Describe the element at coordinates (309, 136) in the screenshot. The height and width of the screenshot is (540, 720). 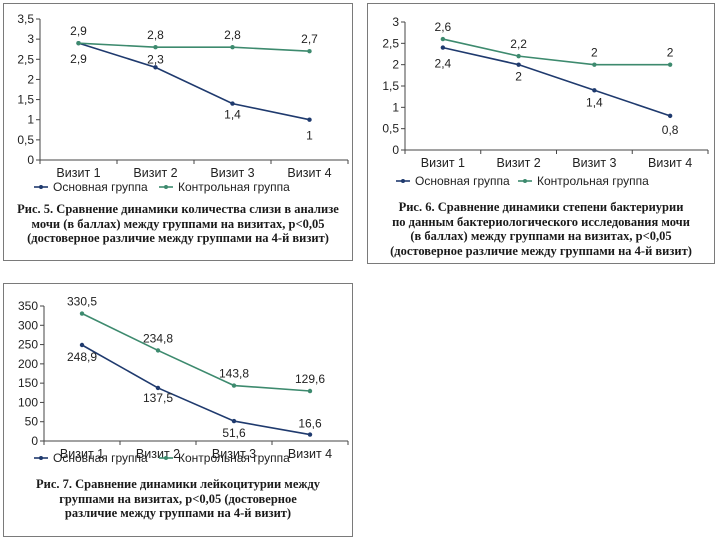
I see `data-label-main: 1` at that location.